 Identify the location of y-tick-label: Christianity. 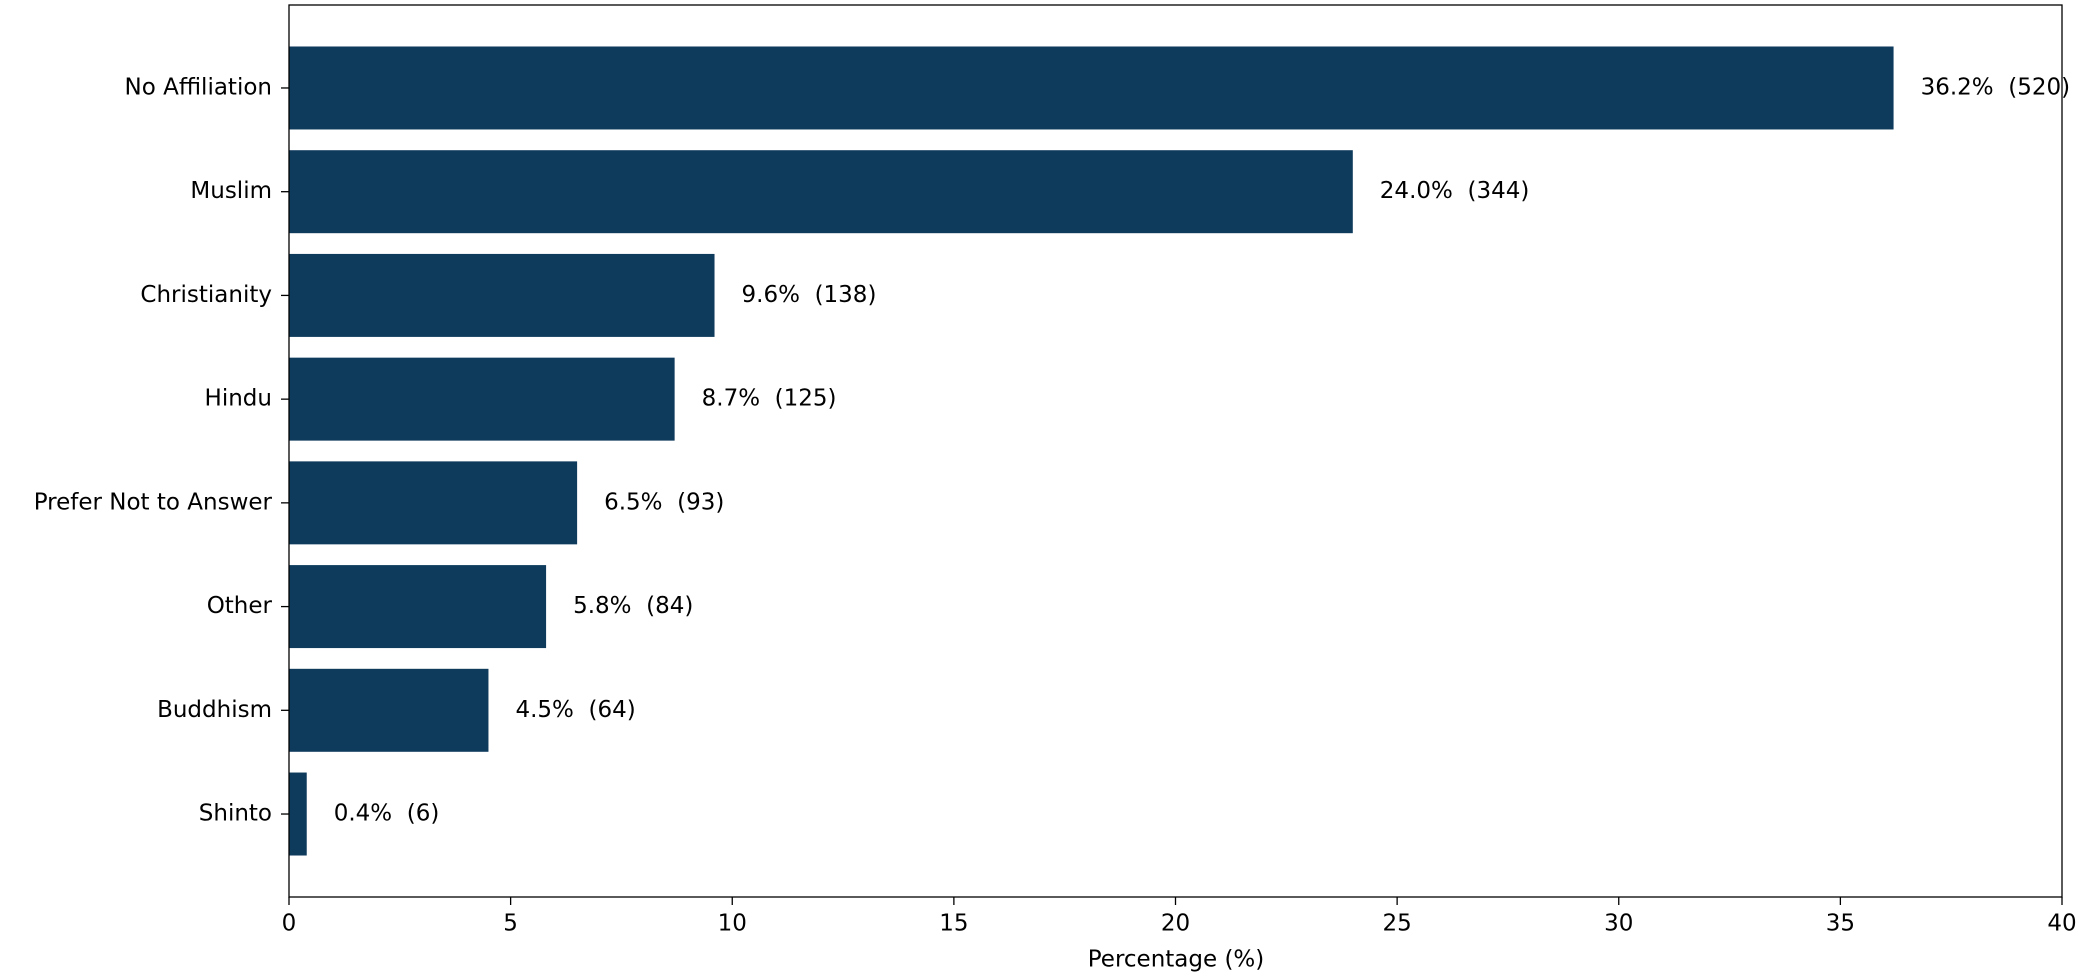
(206, 295).